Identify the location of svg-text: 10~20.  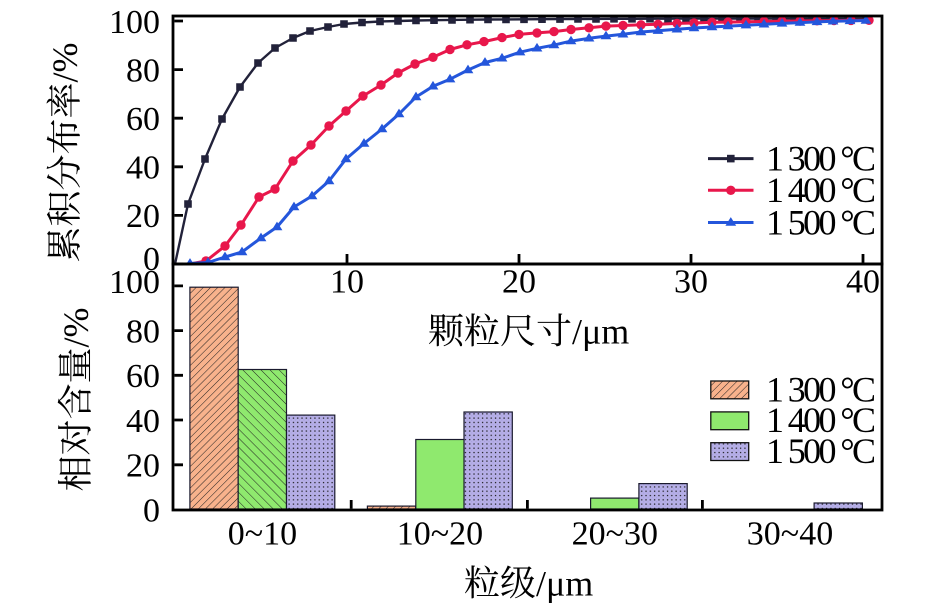
(440, 534).